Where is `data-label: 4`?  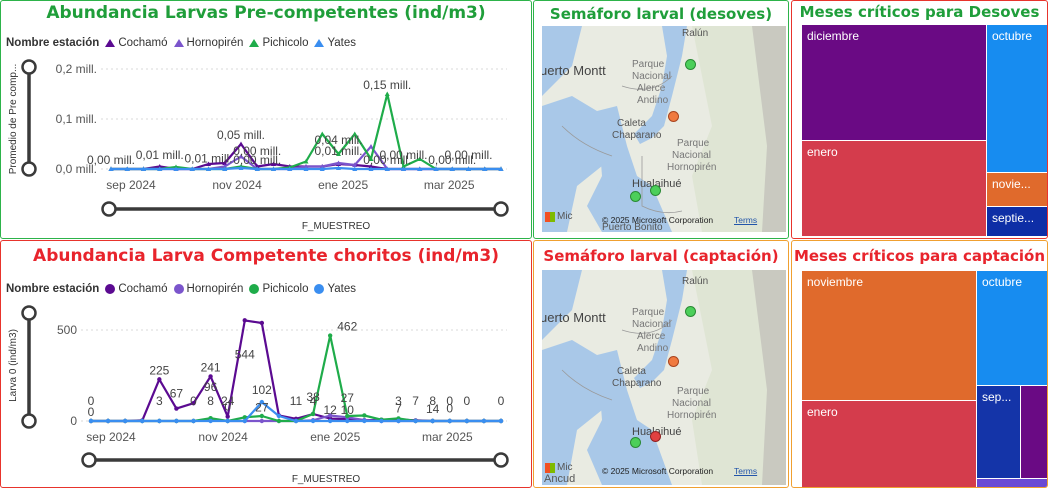
data-label: 4 is located at coordinates (313, 401).